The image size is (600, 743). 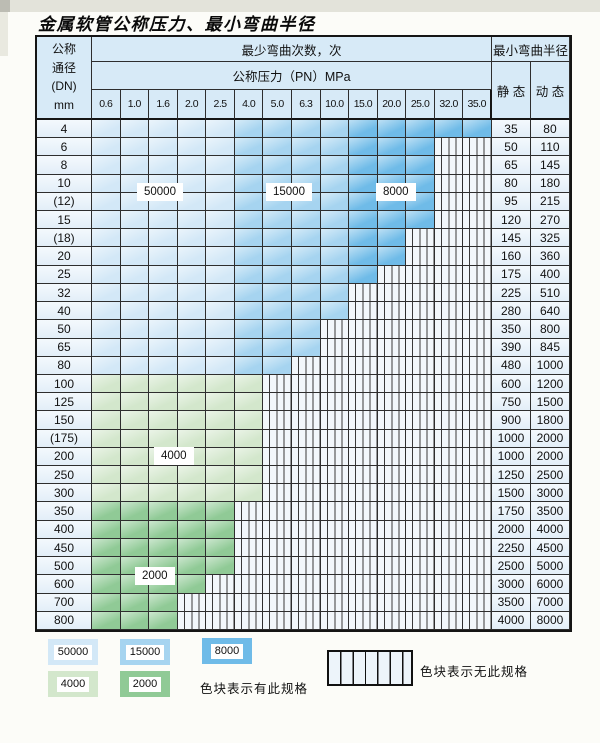 I want to click on dn-cell: 8, so click(x=64, y=165).